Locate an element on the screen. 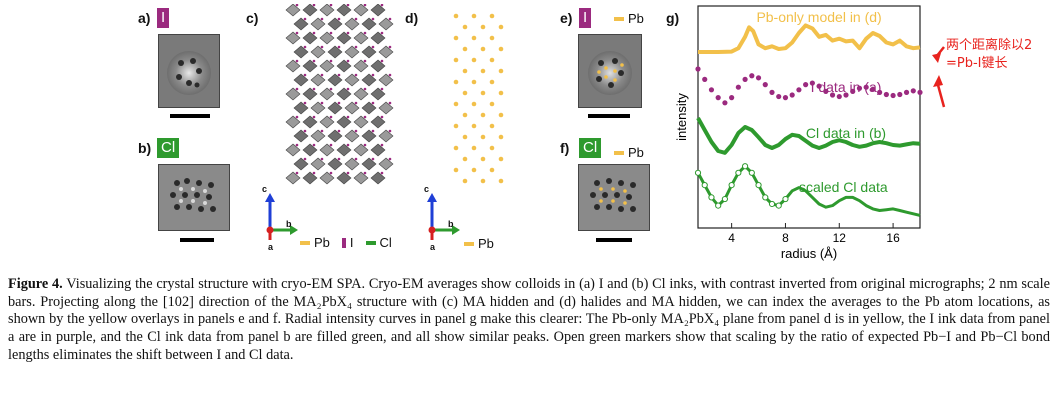  x-tick-label: 8 is located at coordinates (785, 238).